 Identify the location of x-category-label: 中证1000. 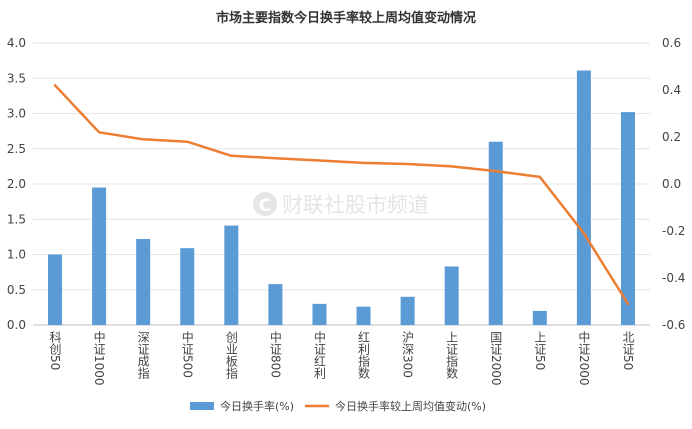
(99, 358).